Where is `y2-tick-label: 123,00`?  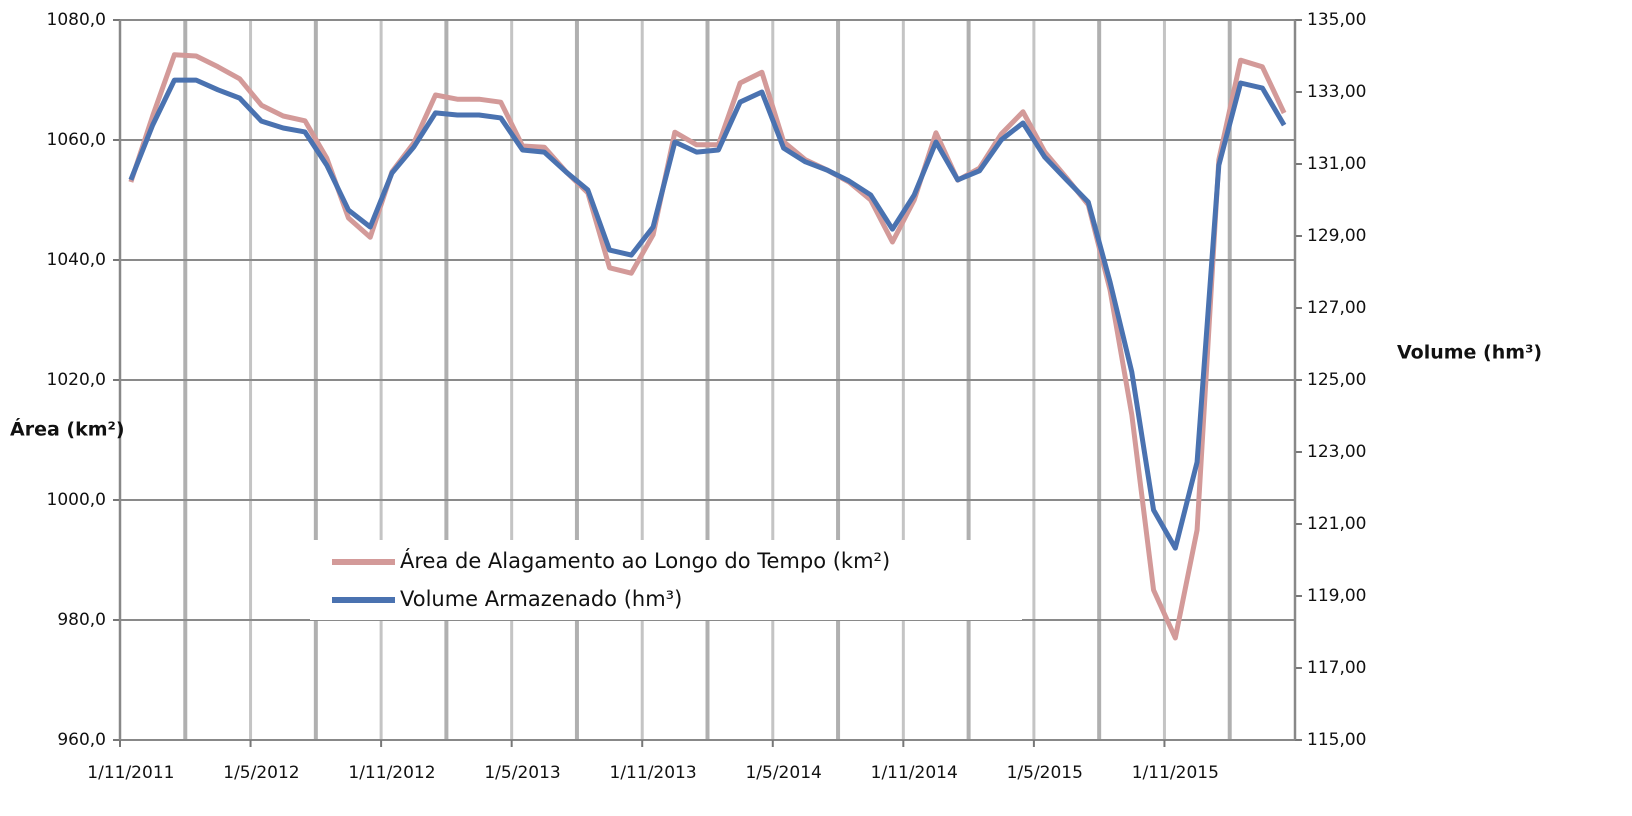 y2-tick-label: 123,00 is located at coordinates (1336, 452).